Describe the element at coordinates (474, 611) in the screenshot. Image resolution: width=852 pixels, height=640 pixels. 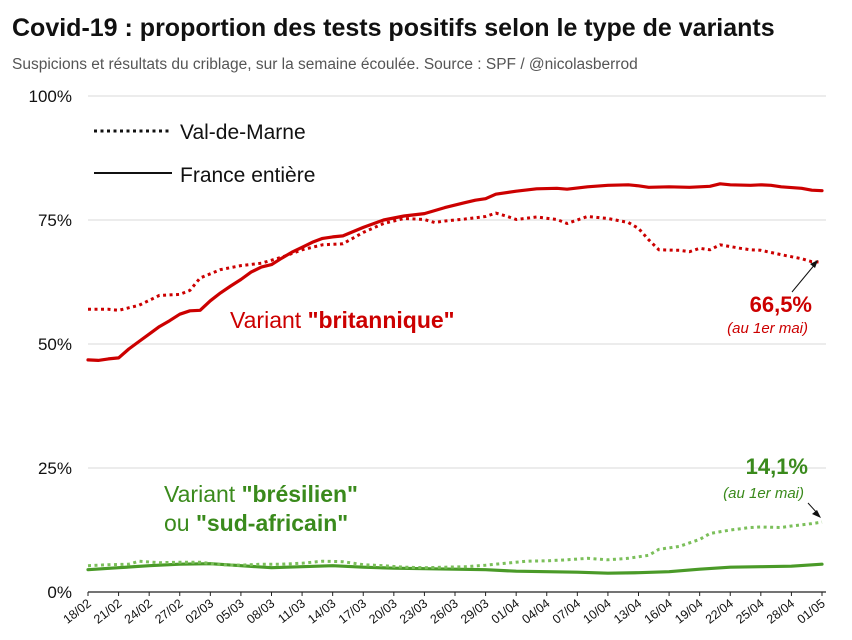
I see `x-tick-label: 29/03` at that location.